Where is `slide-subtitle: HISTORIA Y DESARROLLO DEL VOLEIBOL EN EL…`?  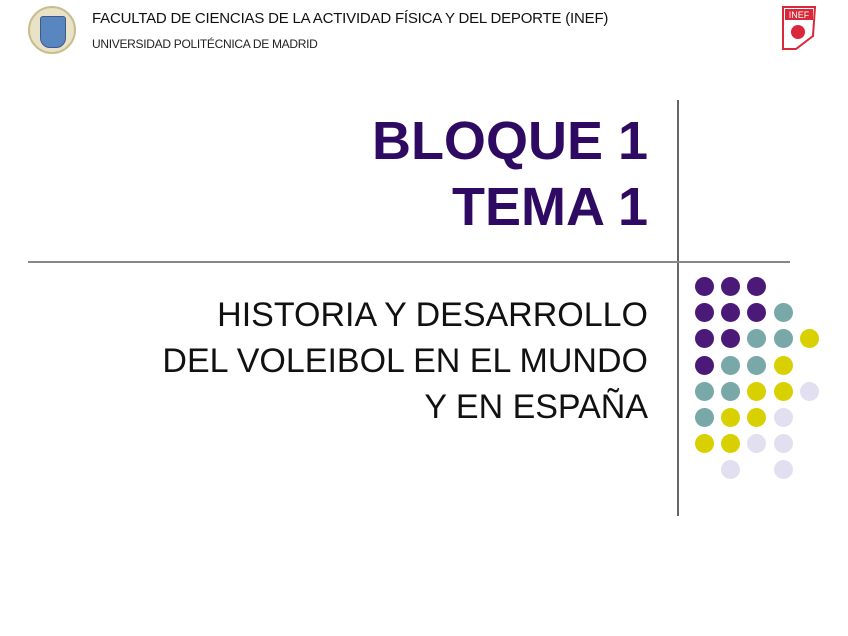
slide-subtitle: HISTORIA Y DESARROLLO DEL VOLEIBOL EN EL… is located at coordinates (405, 361).